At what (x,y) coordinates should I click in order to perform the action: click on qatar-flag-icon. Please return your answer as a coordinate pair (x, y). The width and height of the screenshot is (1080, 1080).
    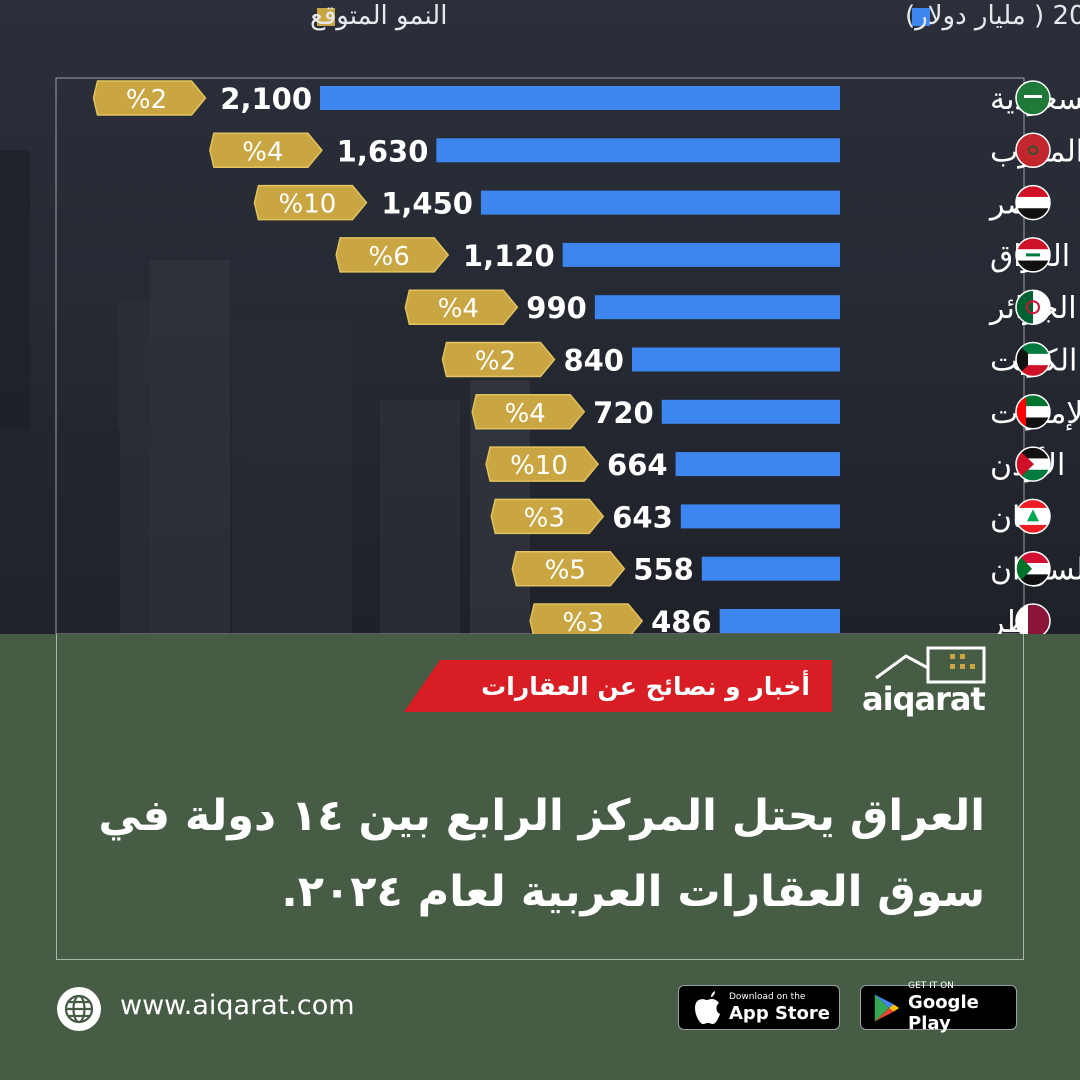
    Looking at the image, I should click on (1033, 618).